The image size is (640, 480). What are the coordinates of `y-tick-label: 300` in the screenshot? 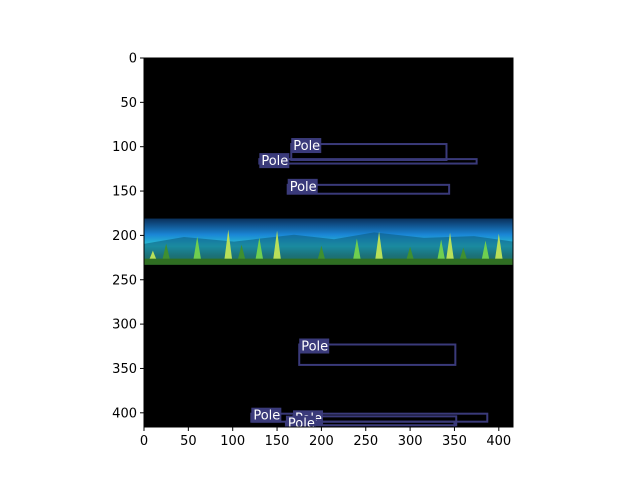 It's located at (124, 325).